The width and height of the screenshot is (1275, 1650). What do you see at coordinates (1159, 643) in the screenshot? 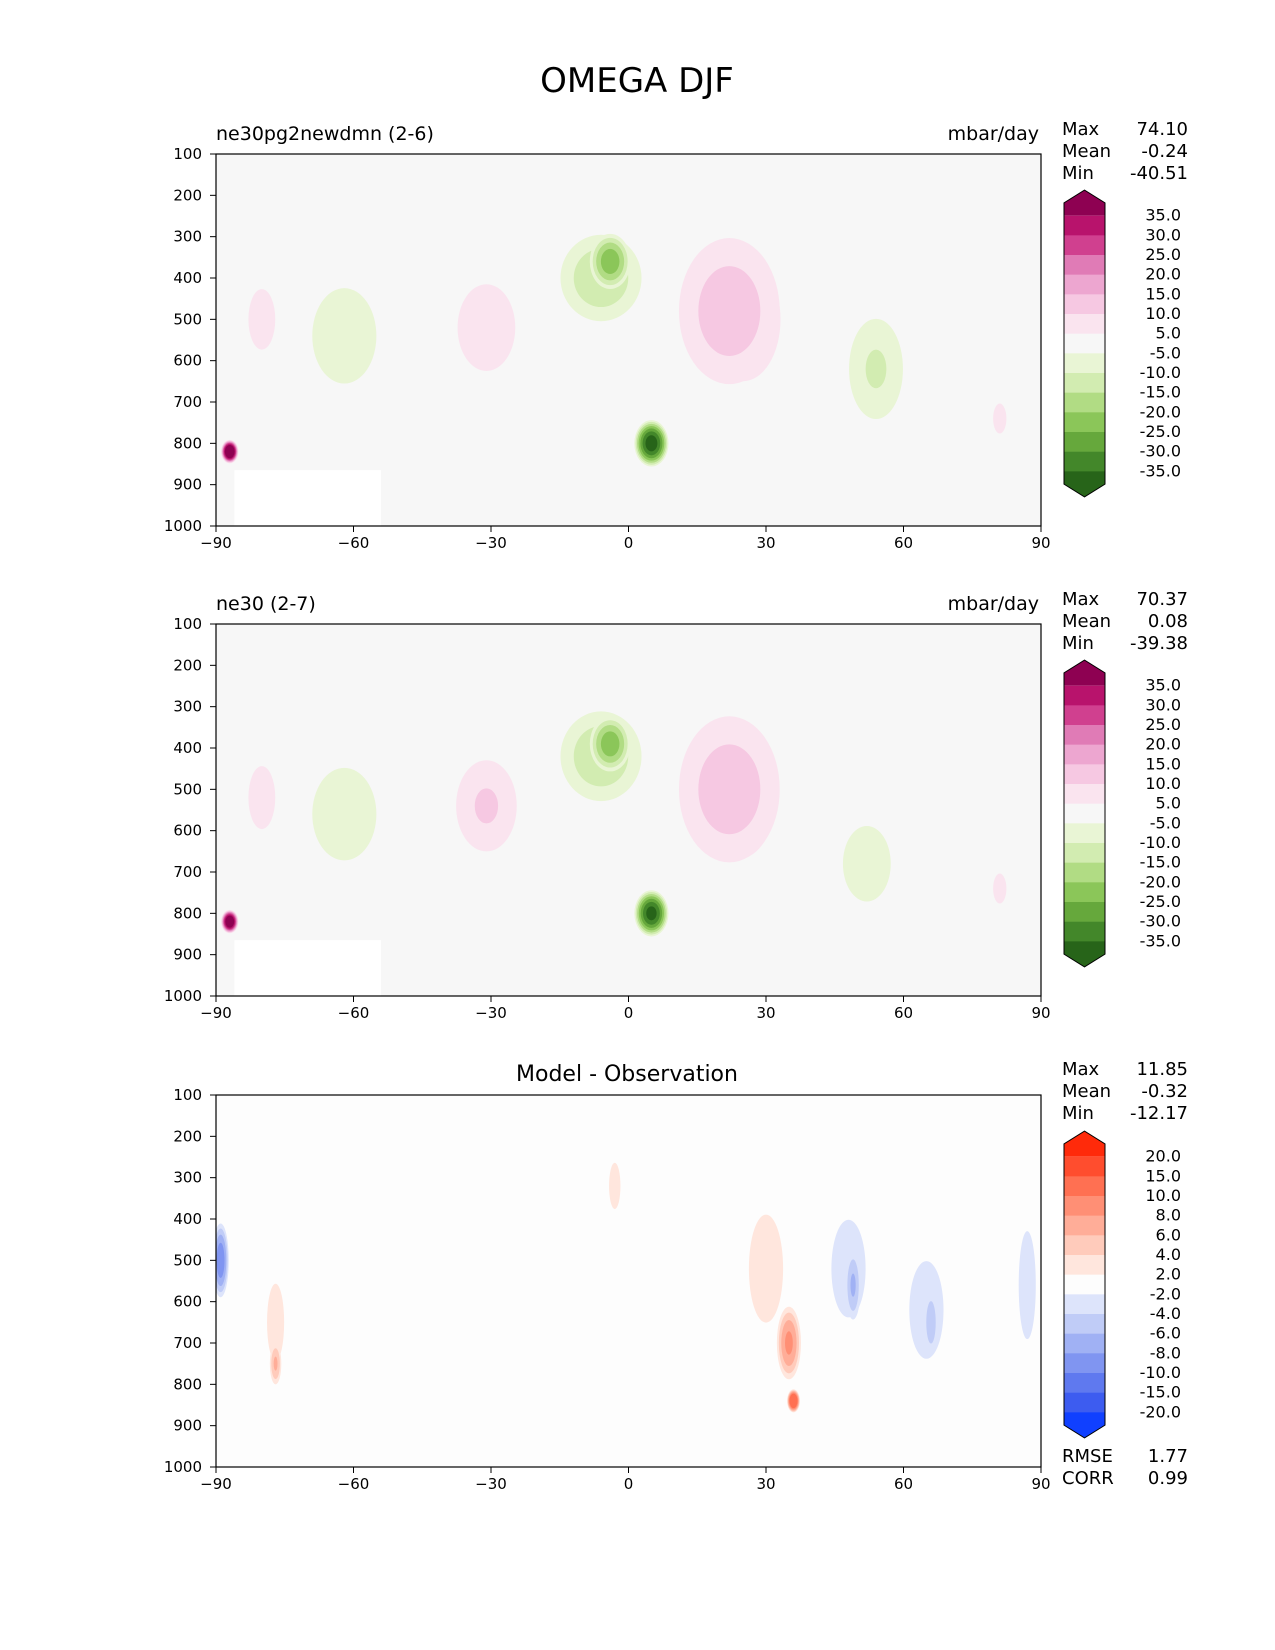
I see `stat-min-value: -39.38` at bounding box center [1159, 643].